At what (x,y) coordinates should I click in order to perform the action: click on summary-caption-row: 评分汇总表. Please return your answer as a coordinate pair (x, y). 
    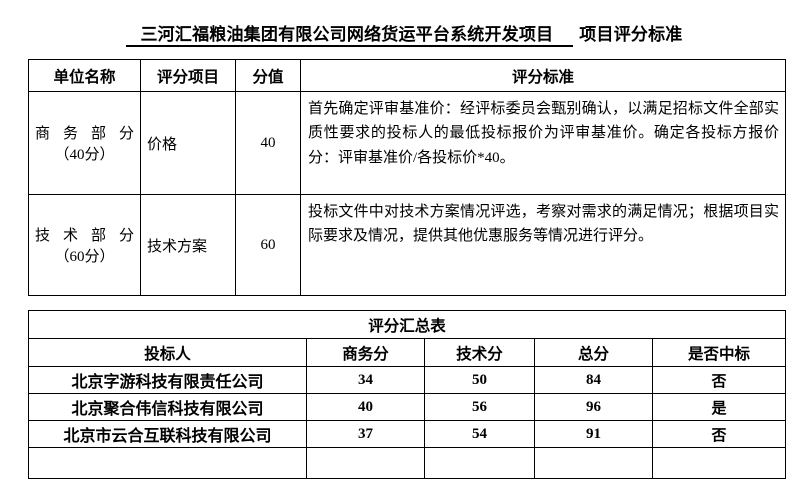
    Looking at the image, I should click on (407, 324).